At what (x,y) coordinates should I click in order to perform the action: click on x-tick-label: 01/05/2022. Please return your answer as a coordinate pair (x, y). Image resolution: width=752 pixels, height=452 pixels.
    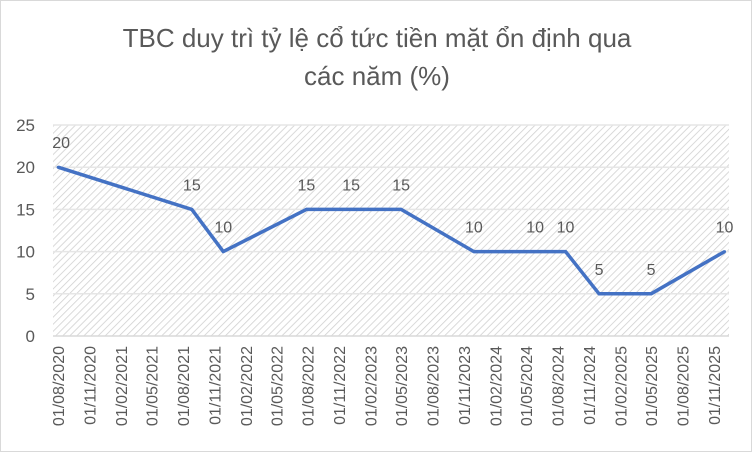
    Looking at the image, I should click on (277, 386).